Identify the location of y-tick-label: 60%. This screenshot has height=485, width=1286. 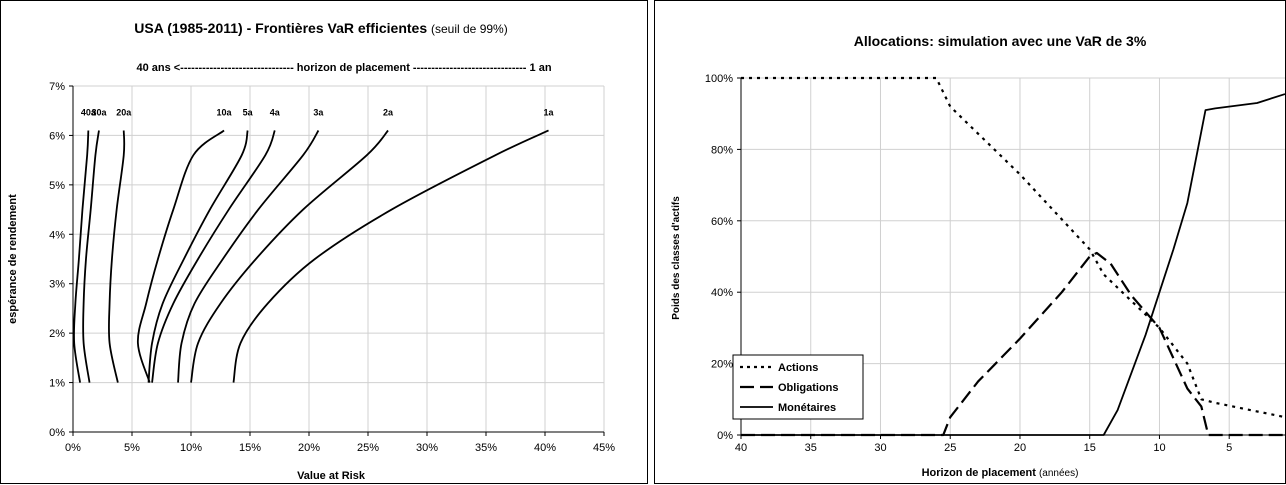
(722, 222).